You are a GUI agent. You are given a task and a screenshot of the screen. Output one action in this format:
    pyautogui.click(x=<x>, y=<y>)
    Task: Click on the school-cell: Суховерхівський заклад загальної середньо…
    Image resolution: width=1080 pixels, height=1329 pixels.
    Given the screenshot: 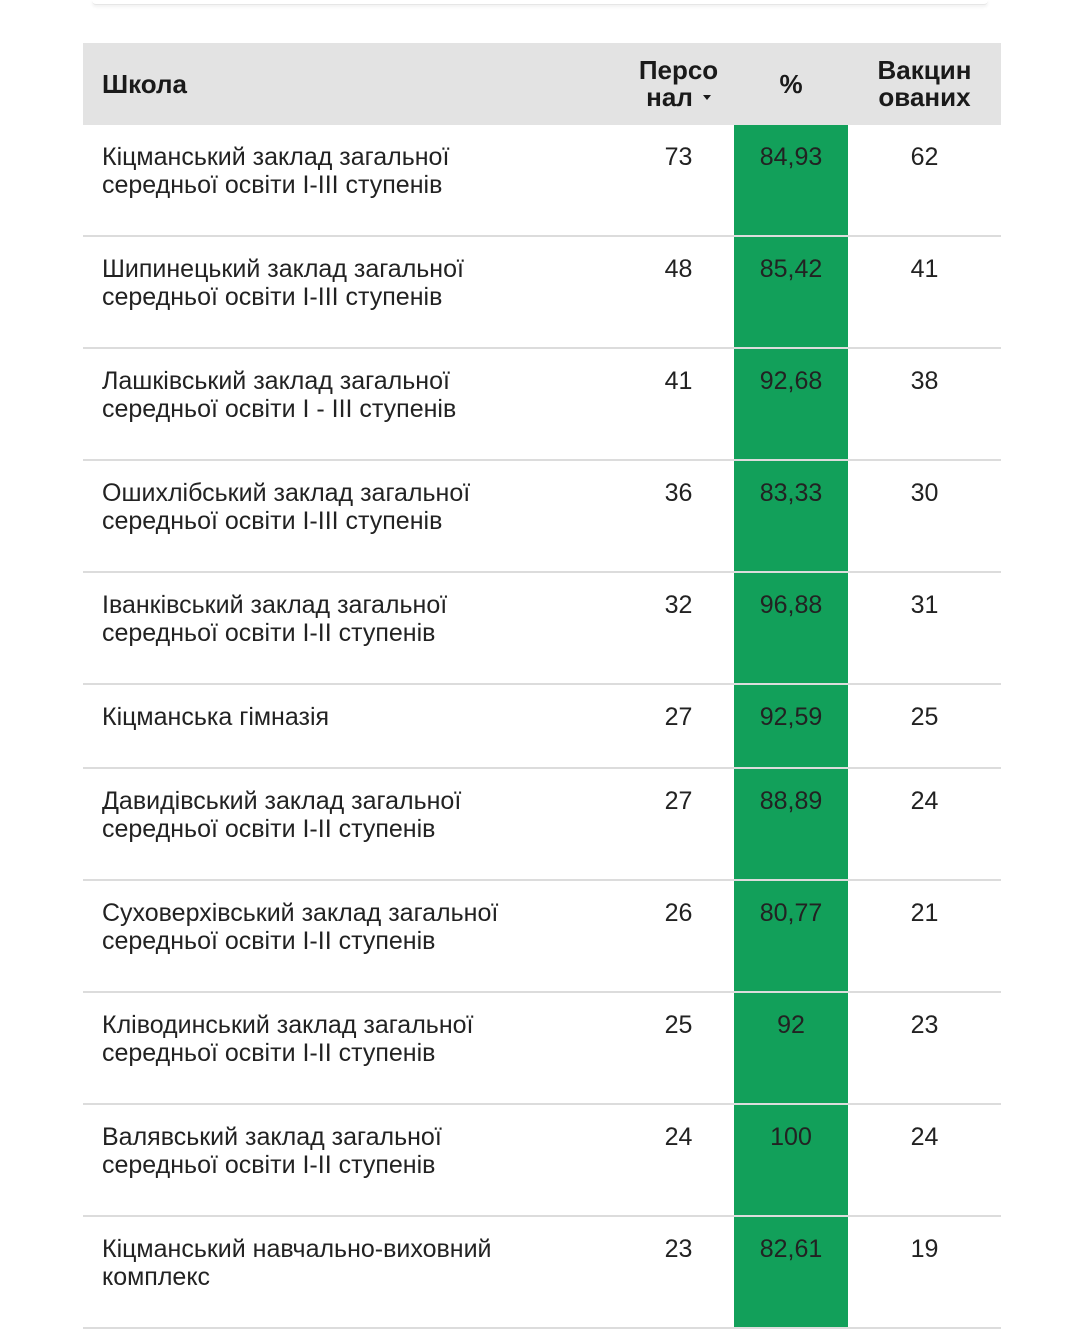 What is the action you would take?
    pyautogui.click(x=353, y=936)
    